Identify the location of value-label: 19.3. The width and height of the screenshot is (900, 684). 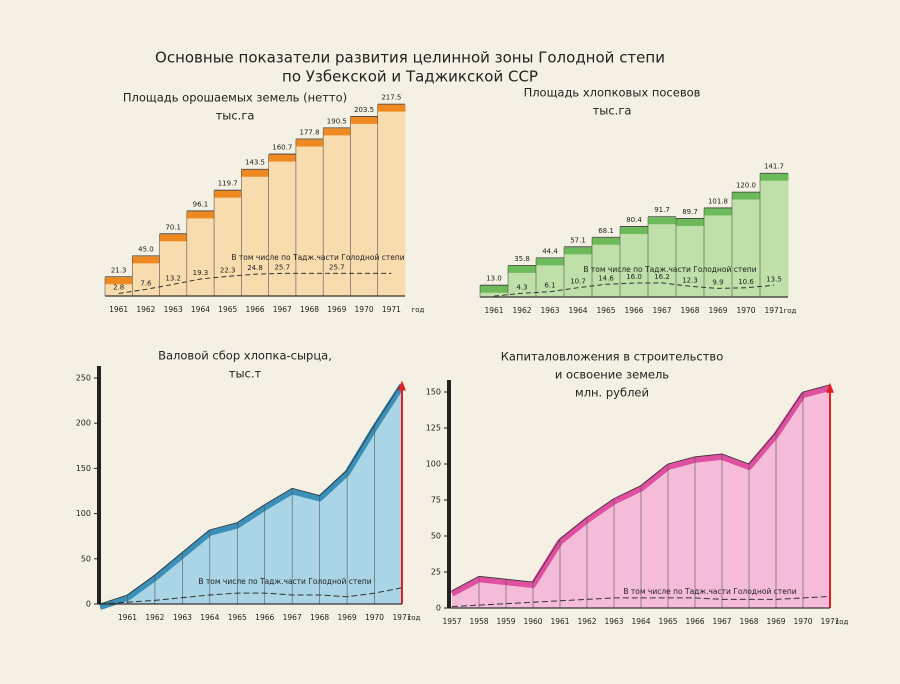
(201, 273).